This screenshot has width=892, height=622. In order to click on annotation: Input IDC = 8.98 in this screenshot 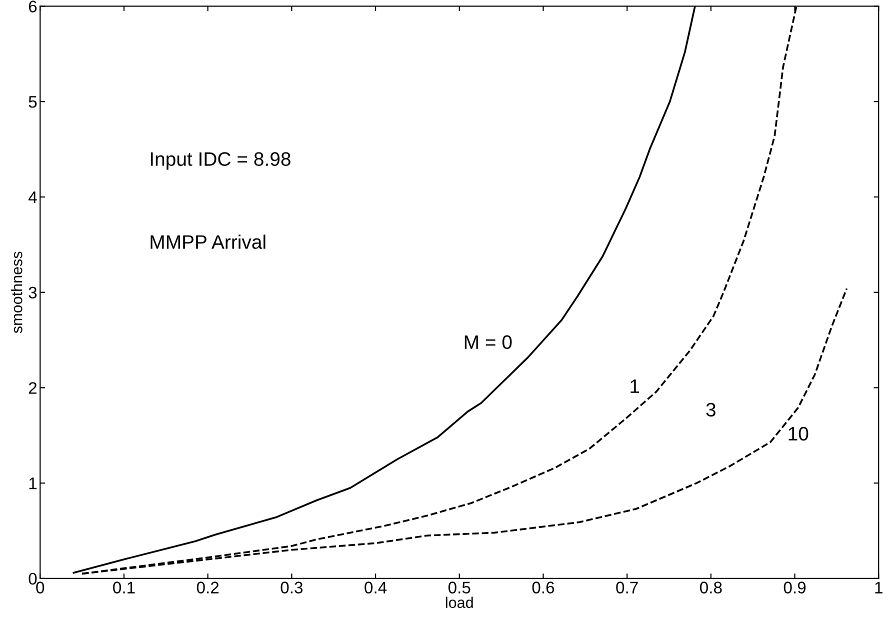, I will do `click(220, 161)`.